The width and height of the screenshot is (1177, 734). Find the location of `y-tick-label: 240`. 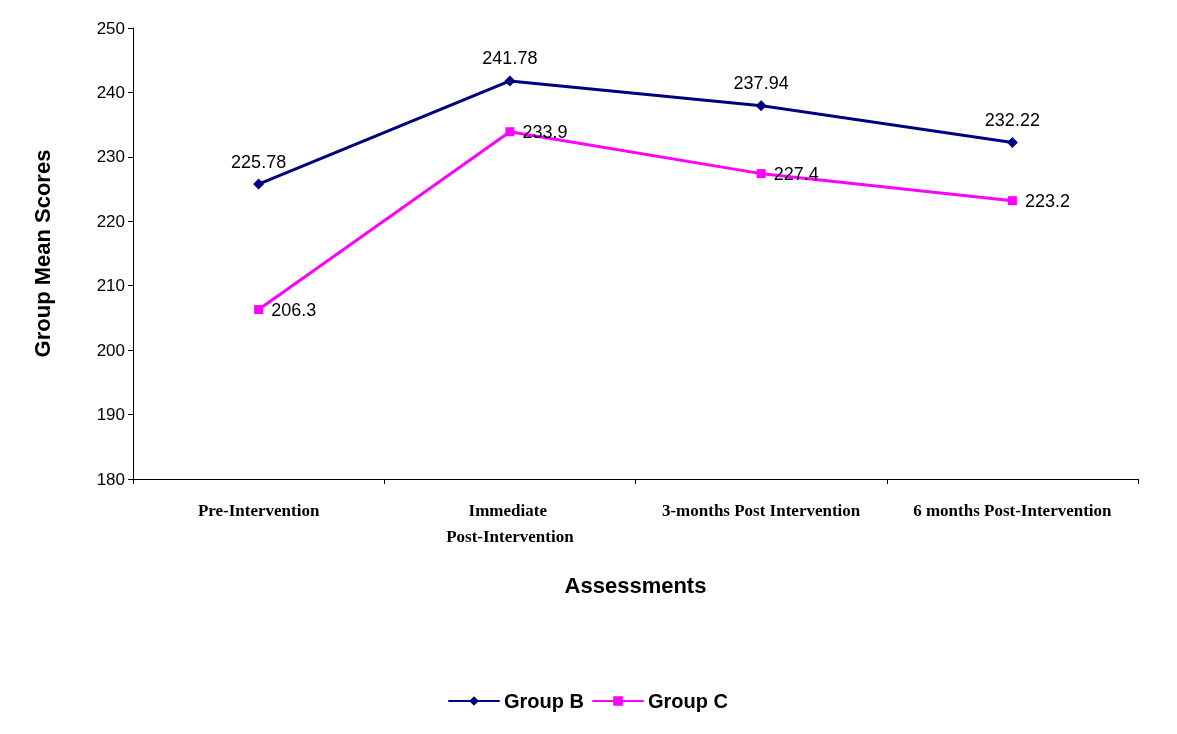

y-tick-label: 240 is located at coordinates (110, 92).